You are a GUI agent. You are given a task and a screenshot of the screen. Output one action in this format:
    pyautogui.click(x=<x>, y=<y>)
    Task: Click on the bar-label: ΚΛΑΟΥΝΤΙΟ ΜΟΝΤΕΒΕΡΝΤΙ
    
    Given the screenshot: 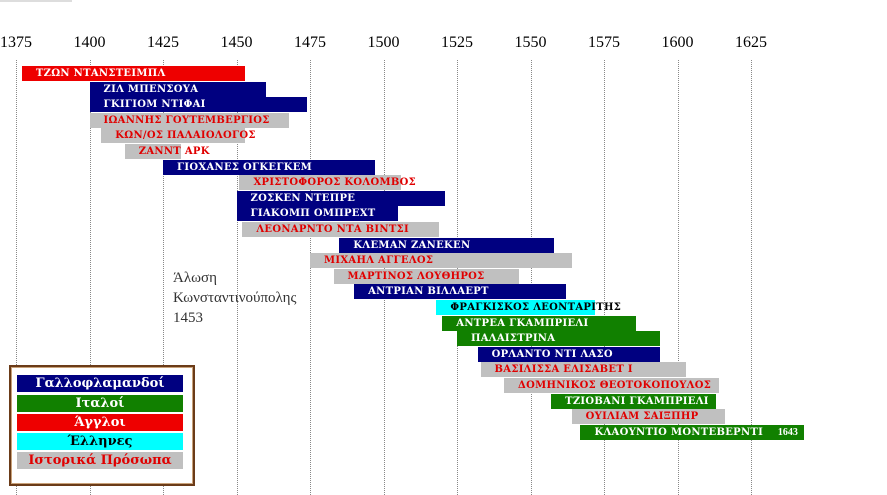 What is the action you would take?
    pyautogui.click(x=679, y=432)
    